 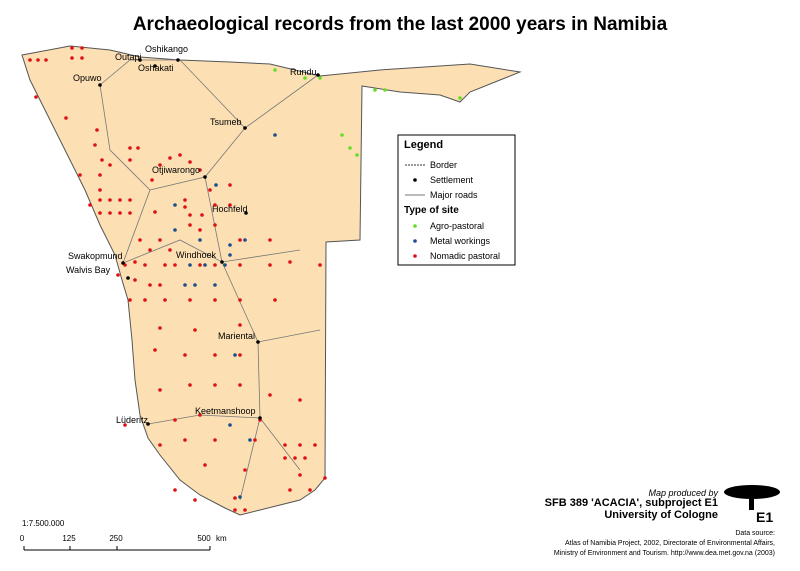 What do you see at coordinates (415, 226) in the screenshot?
I see `legend-agro-symbol` at bounding box center [415, 226].